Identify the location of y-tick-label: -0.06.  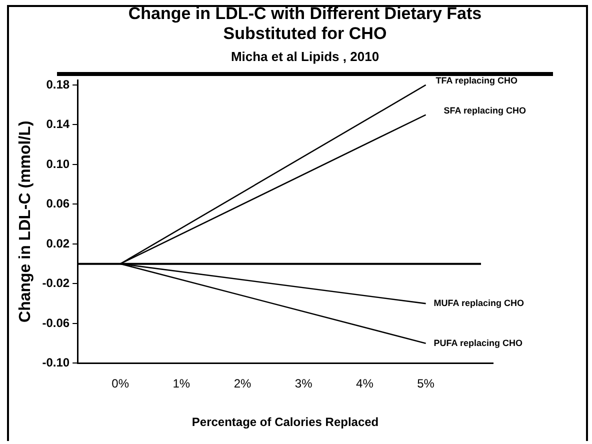
(56, 323).